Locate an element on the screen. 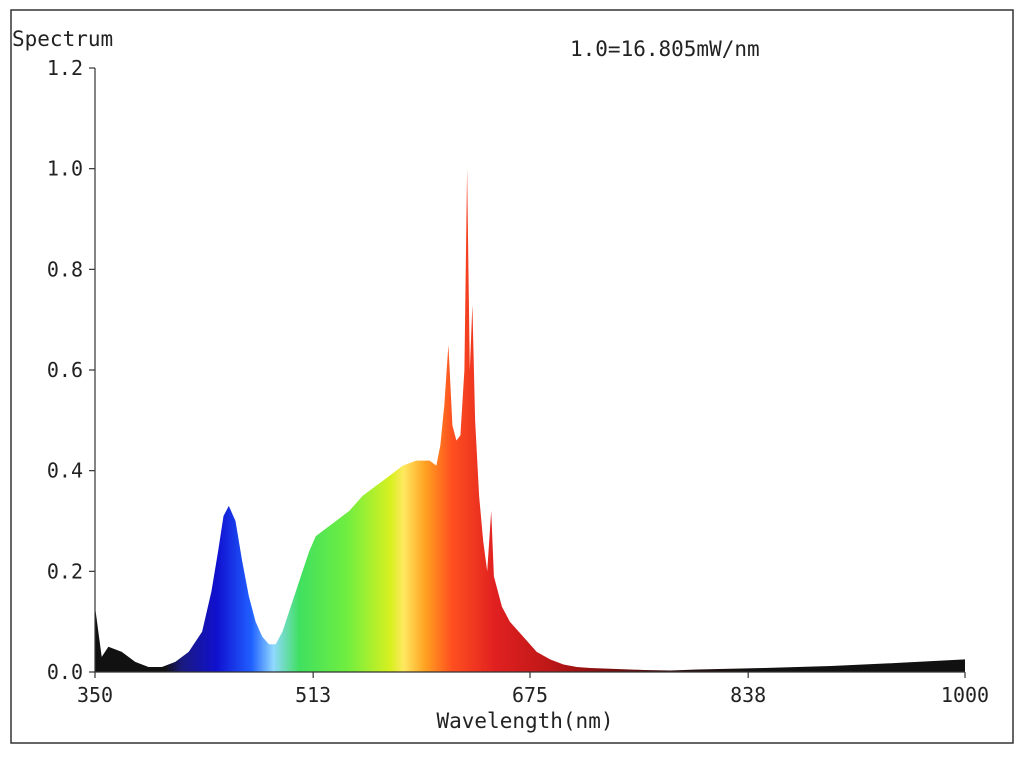  y-tick-label: 1.0 is located at coordinates (65, 169).